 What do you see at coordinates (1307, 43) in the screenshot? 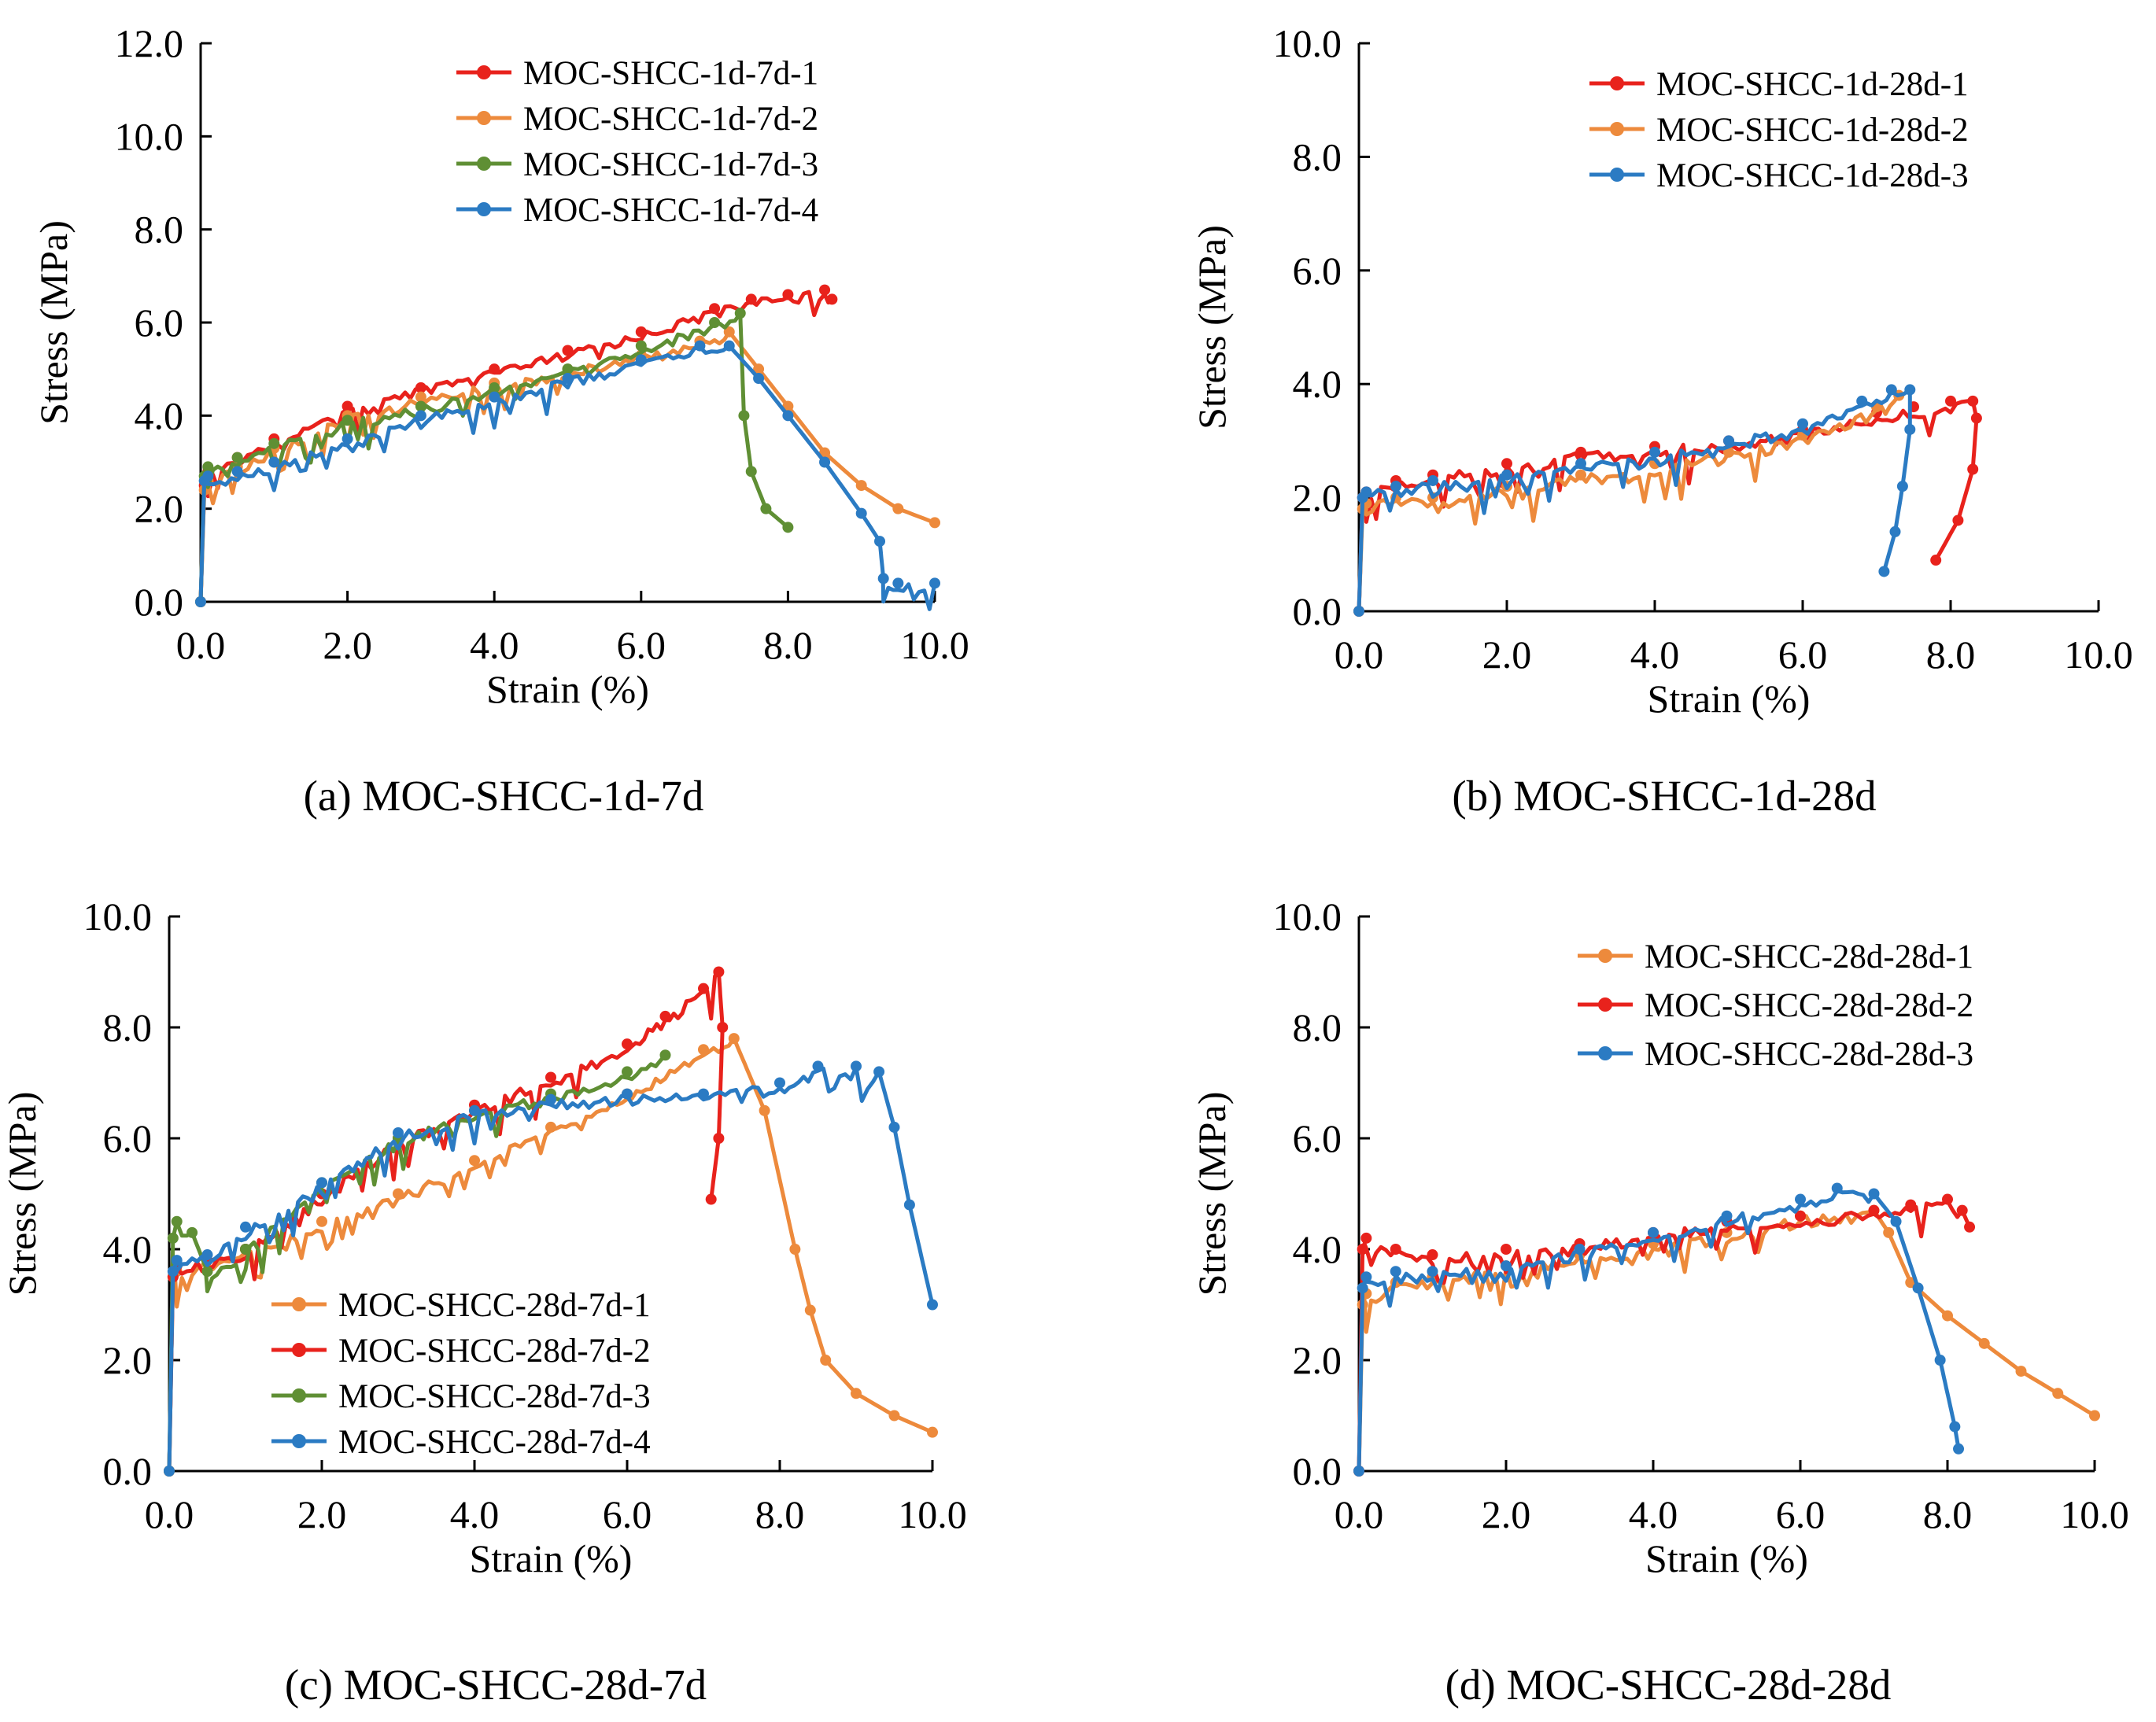
I see `y-tick-label: 10.0` at bounding box center [1307, 43].